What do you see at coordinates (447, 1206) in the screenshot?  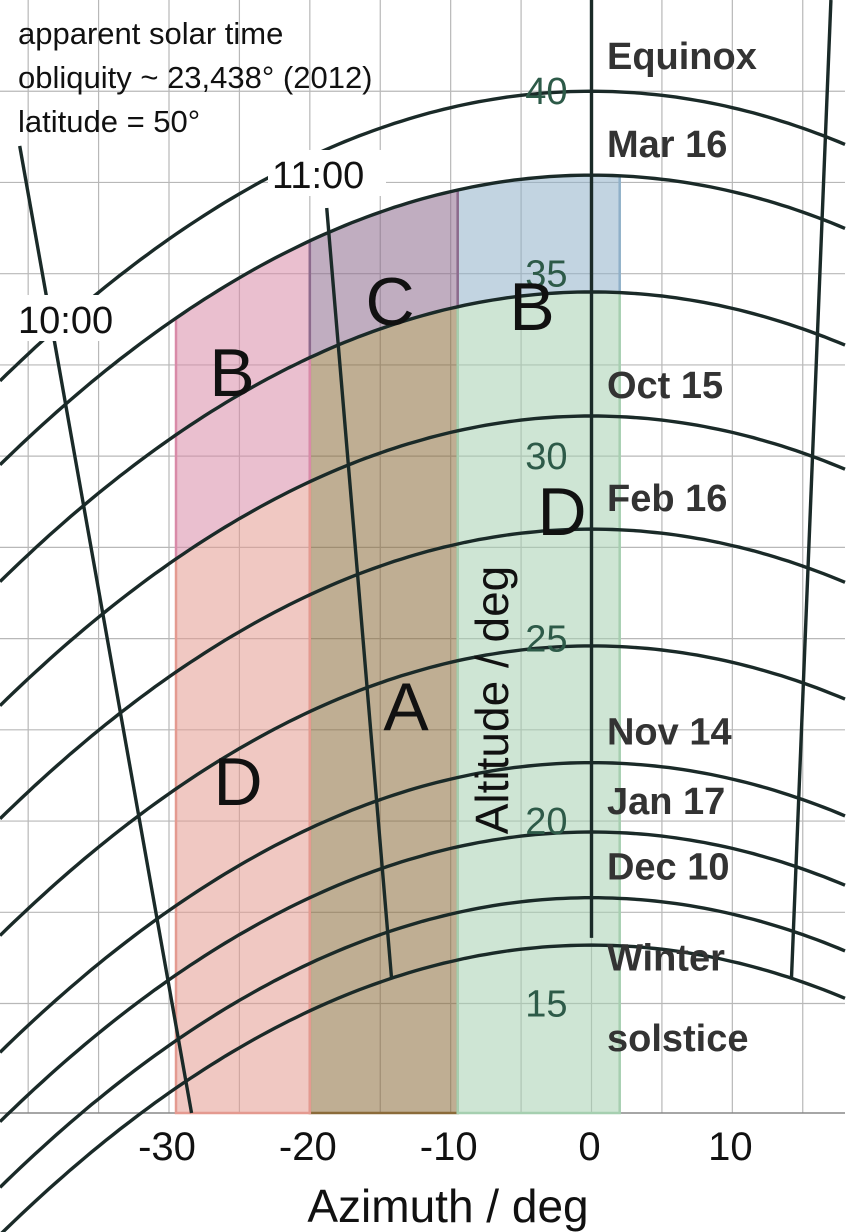 I see `x-axis-label: Azimuth / deg` at bounding box center [447, 1206].